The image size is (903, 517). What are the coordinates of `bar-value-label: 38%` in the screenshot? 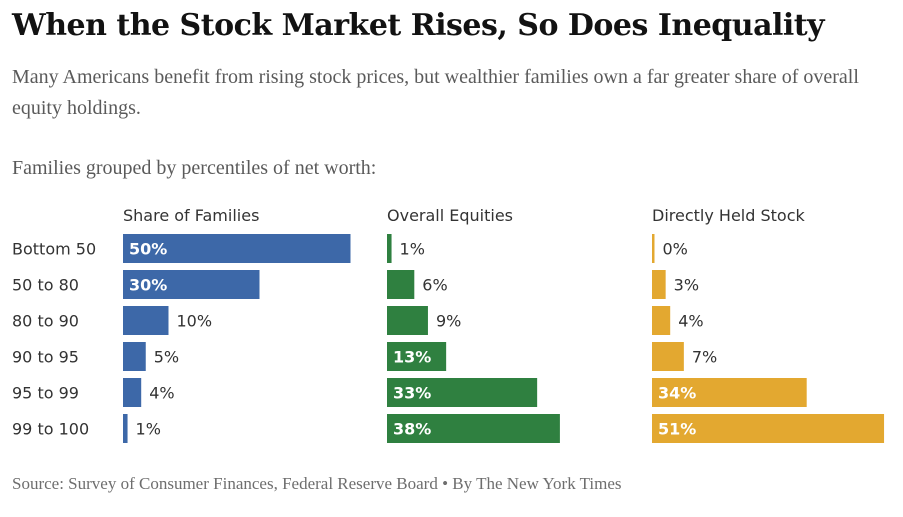 It's located at (412, 429).